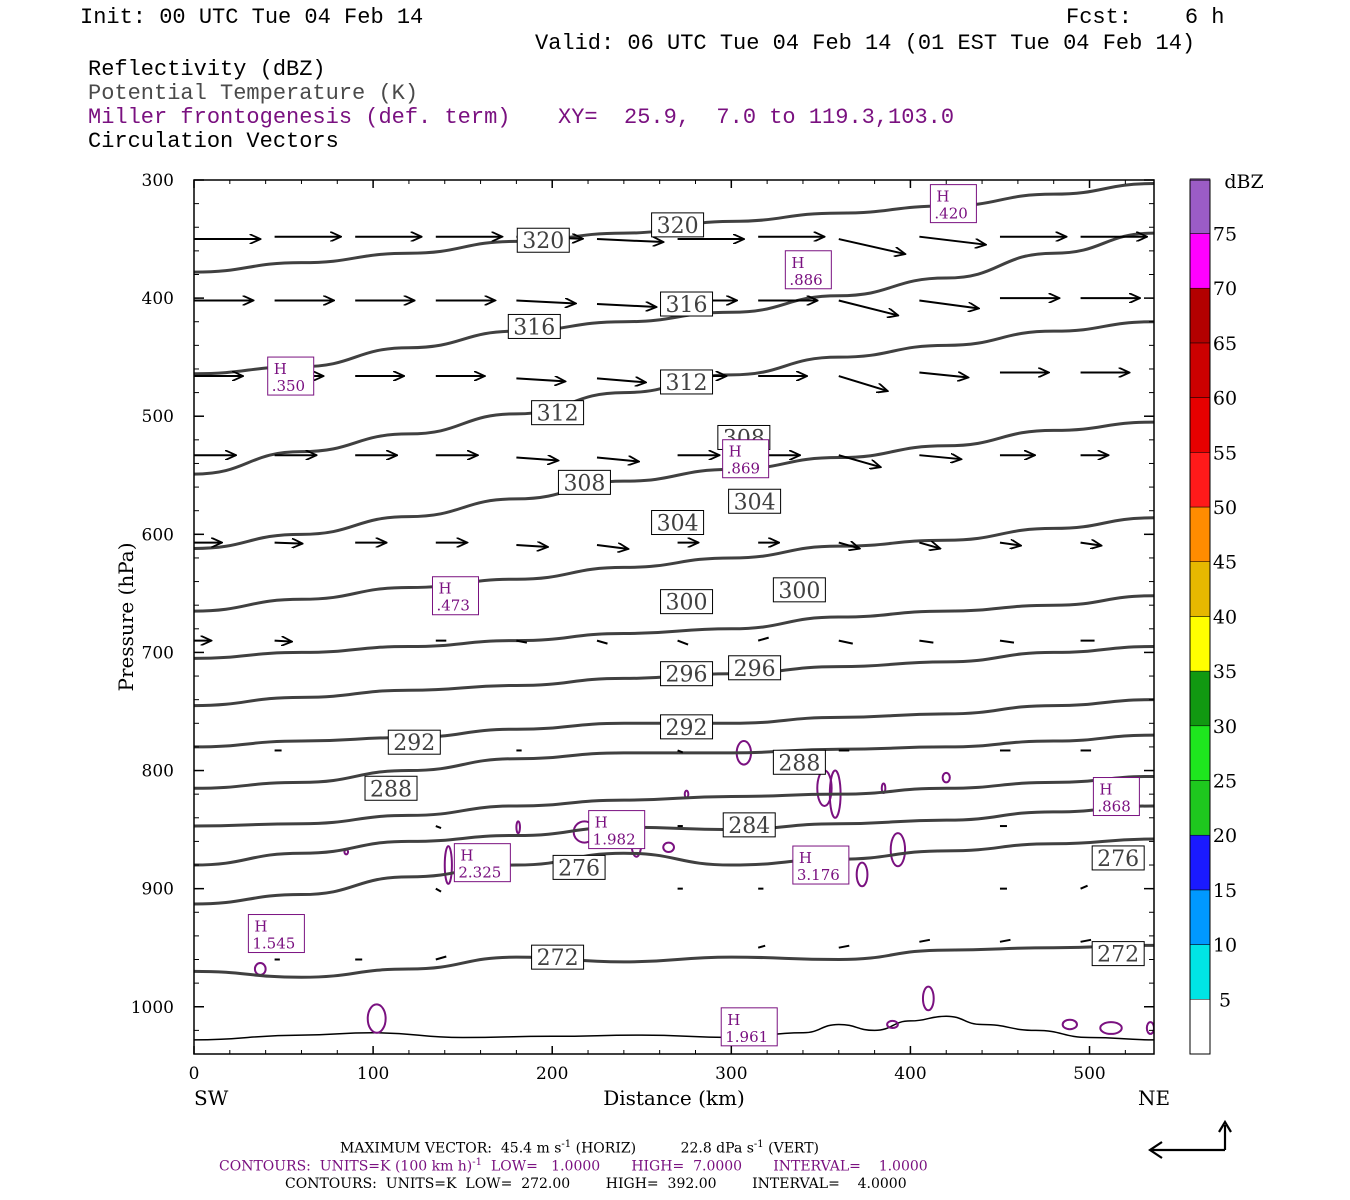 Image resolution: width=1350 pixels, height=1200 pixels. I want to click on colorbar-label: 65, so click(1225, 344).